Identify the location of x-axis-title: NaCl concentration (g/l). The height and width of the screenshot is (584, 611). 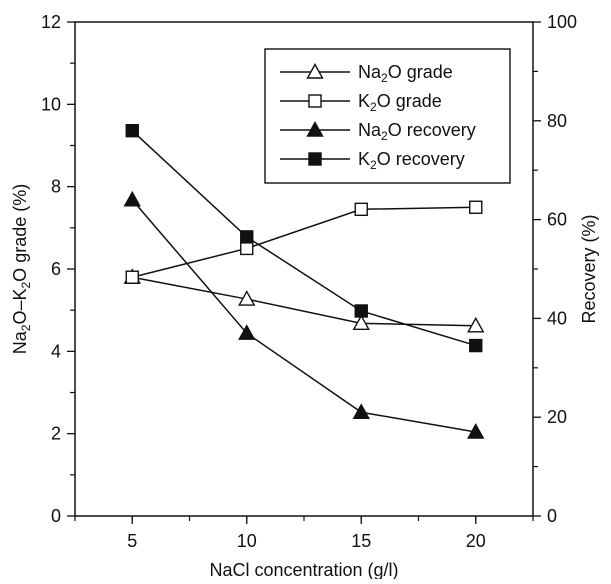
(303, 569).